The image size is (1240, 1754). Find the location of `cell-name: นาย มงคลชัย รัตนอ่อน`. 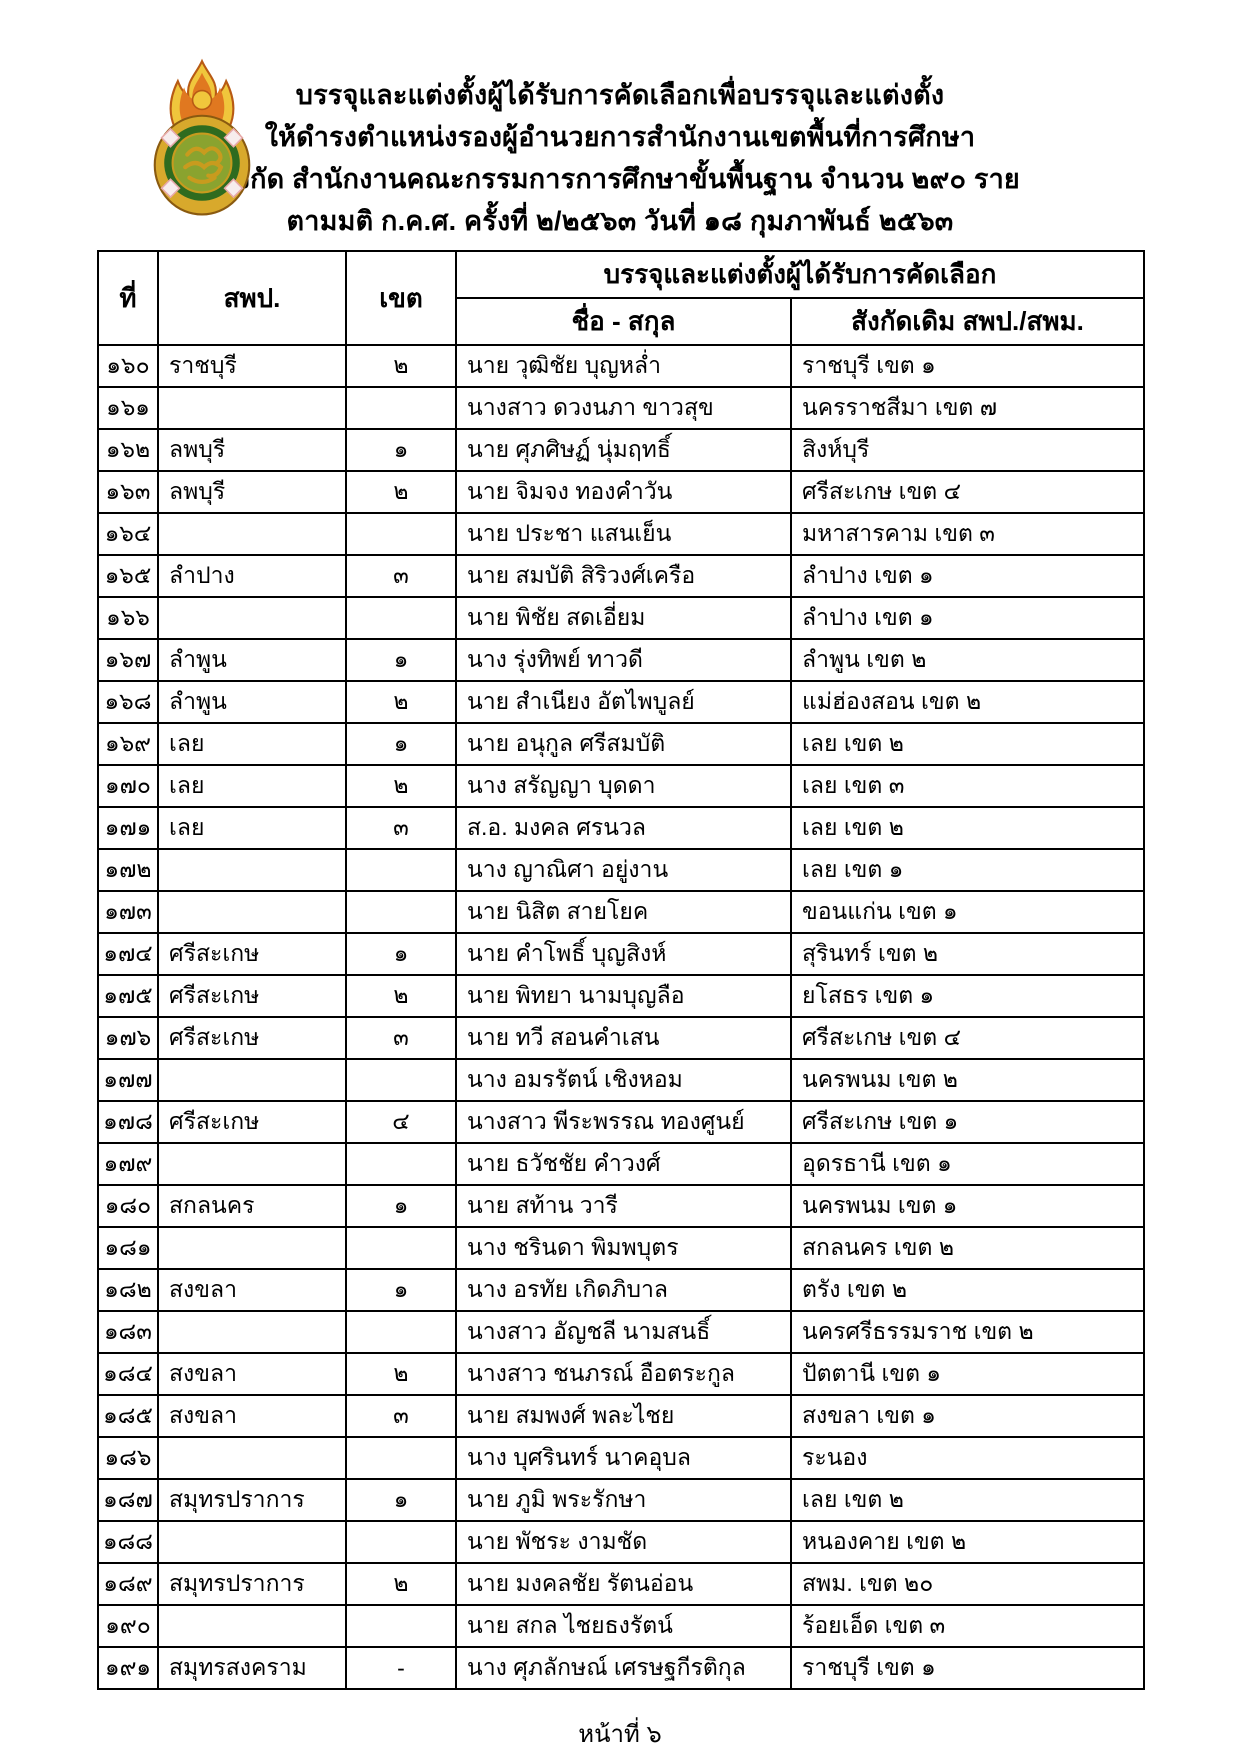

cell-name: นาย มงคลชัย รัตนอ่อน is located at coordinates (623, 1584).